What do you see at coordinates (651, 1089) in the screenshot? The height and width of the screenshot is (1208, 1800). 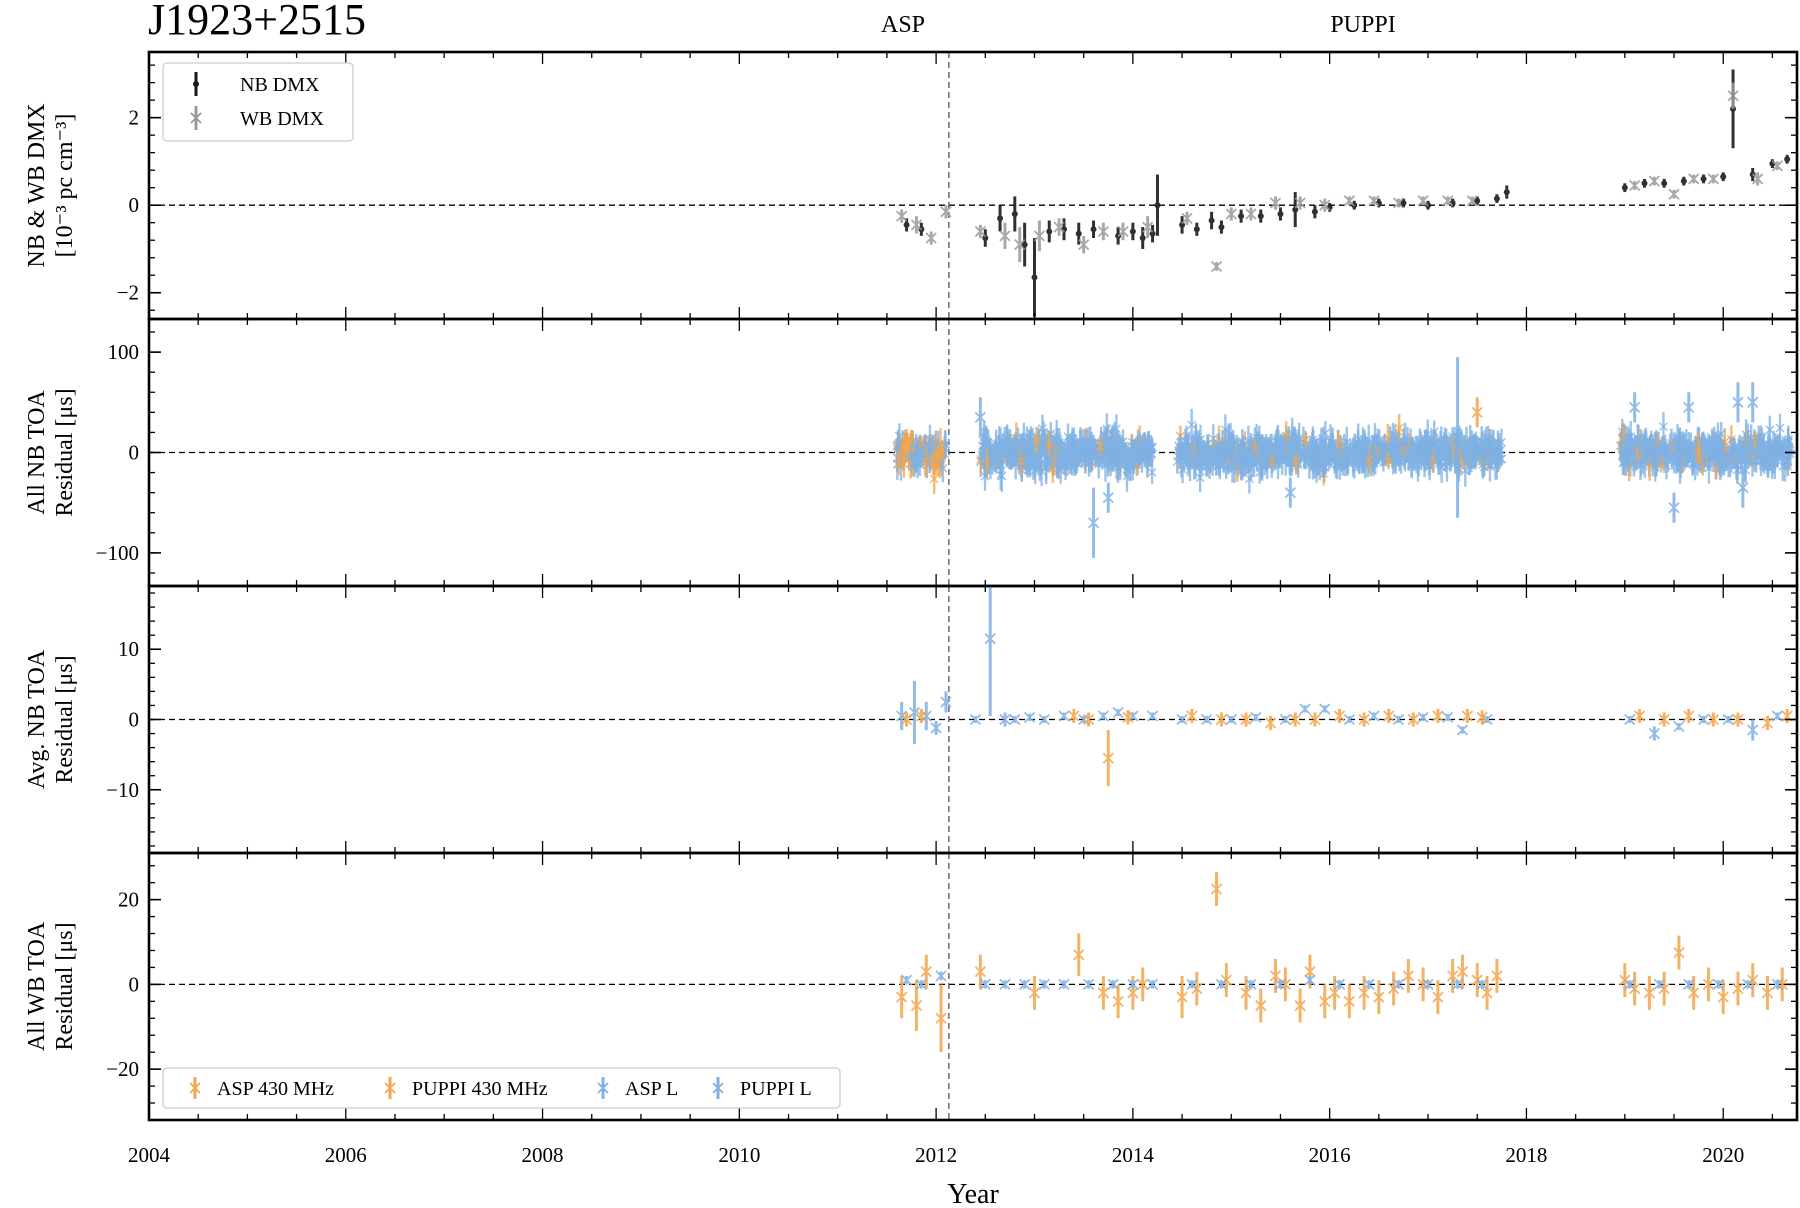 I see `legend-label: ASP L` at bounding box center [651, 1089].